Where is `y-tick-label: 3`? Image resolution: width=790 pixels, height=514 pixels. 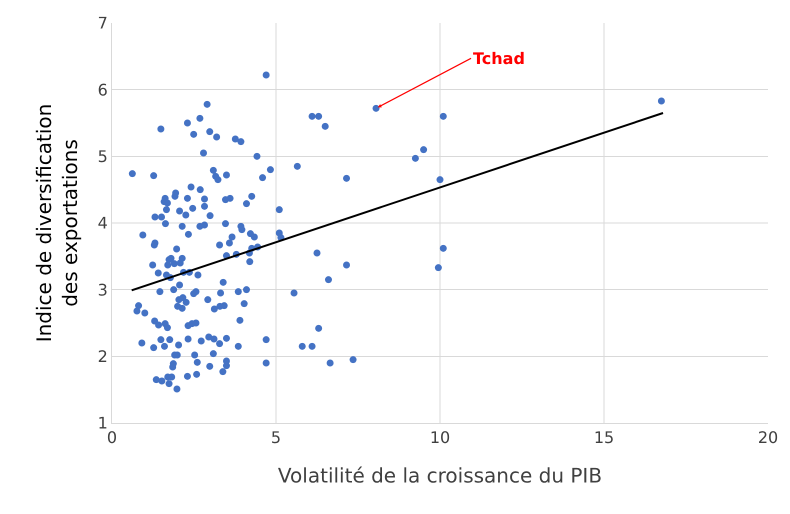 y-tick-label: 3 is located at coordinates (103, 290).